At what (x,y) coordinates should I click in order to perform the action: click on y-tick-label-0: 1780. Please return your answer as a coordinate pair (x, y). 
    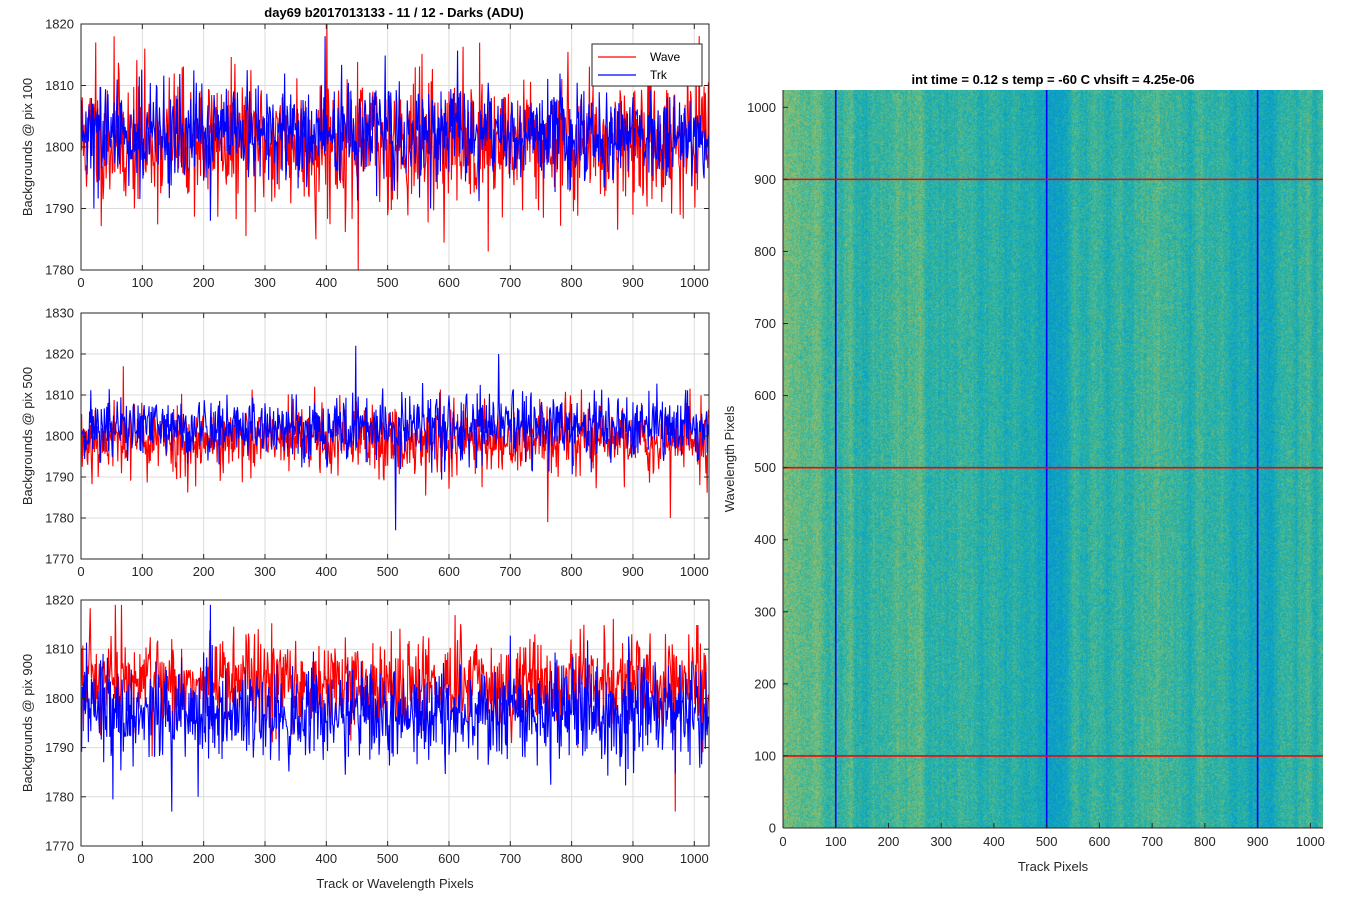
    Looking at the image, I should click on (59, 270).